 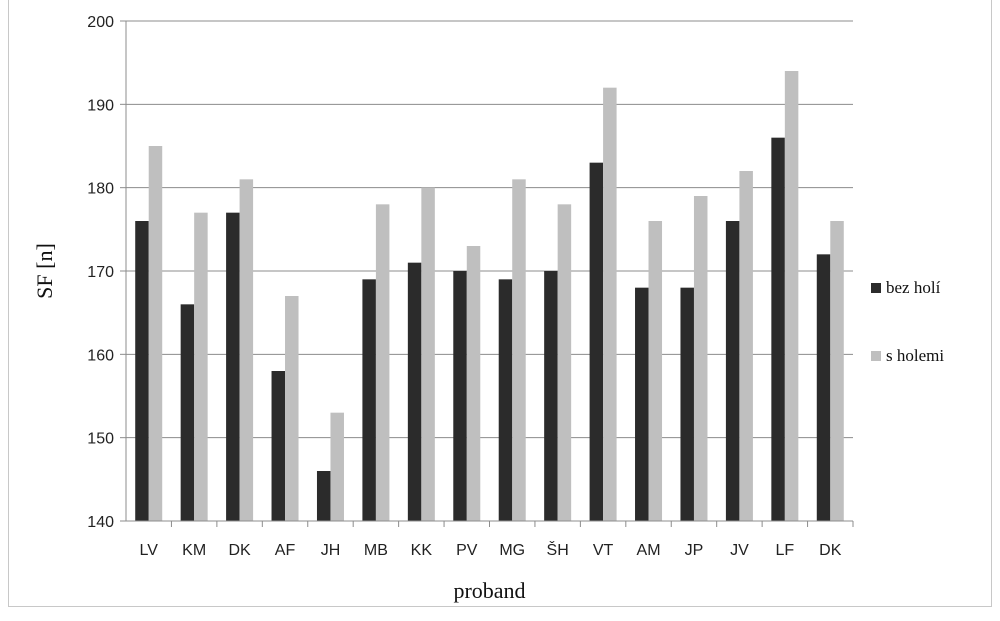 What do you see at coordinates (603, 550) in the screenshot?
I see `x-tick-label: VT` at bounding box center [603, 550].